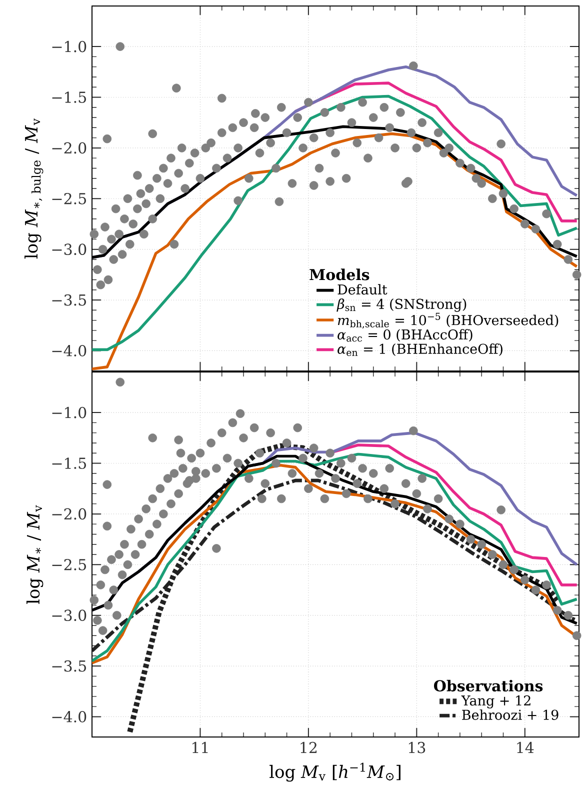 This screenshot has height=801, width=584. I want to click on legend-label: m$_{bh,scale}$ = 10$^{−5}$ (BHOverseeded), so click(448, 320).